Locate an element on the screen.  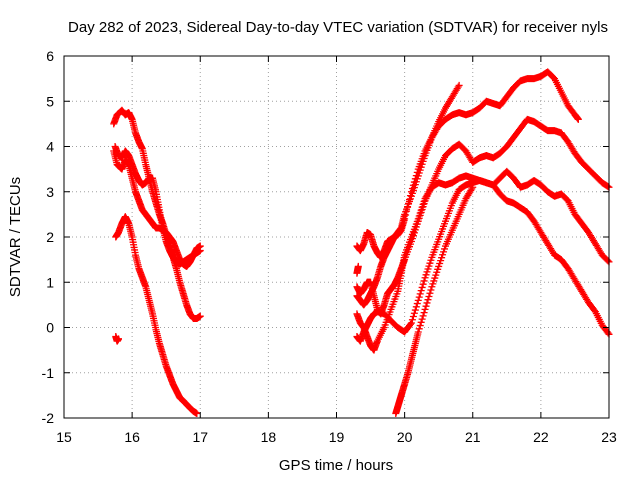
x-tick-label: 17 is located at coordinates (200, 437).